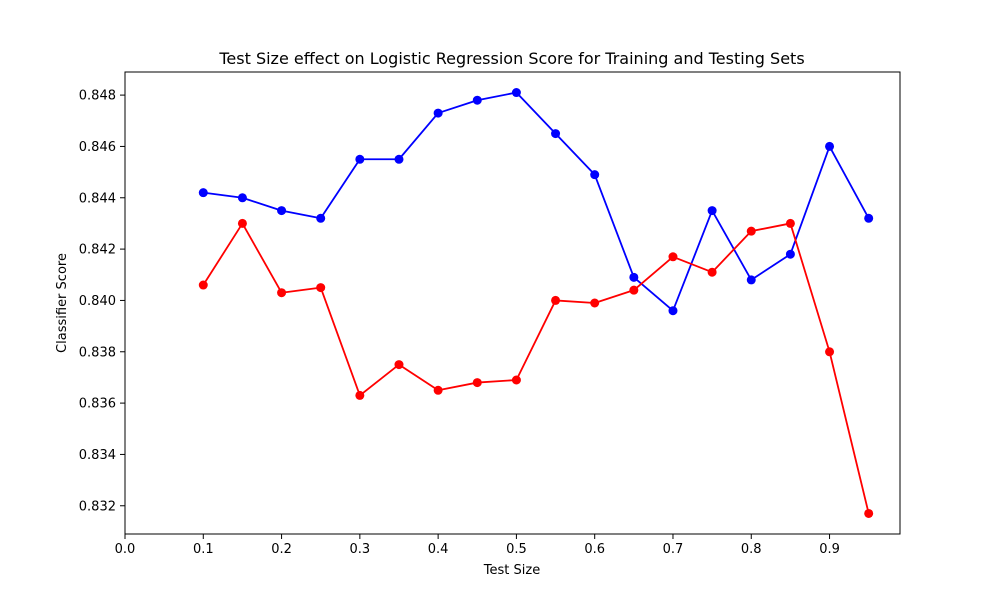 This screenshot has height=600, width=1000. I want to click on x-tick-label: 0.1, so click(203, 549).